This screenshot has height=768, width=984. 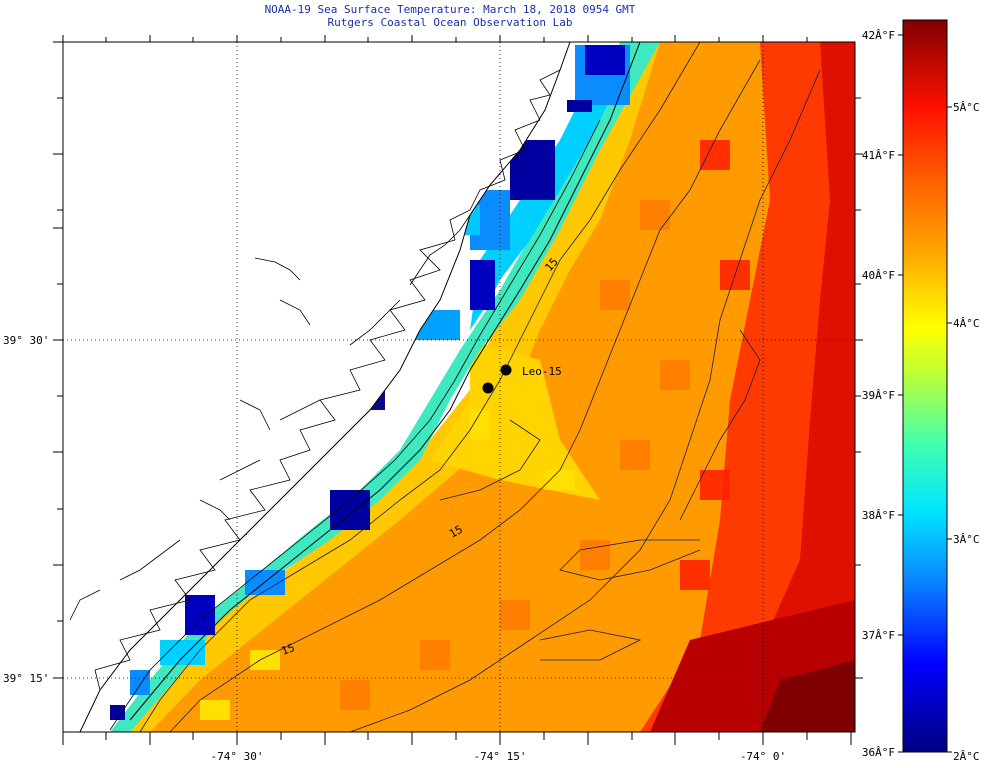 What do you see at coordinates (878, 515) in the screenshot?
I see `colorbar-f-label: 38Â°F` at bounding box center [878, 515].